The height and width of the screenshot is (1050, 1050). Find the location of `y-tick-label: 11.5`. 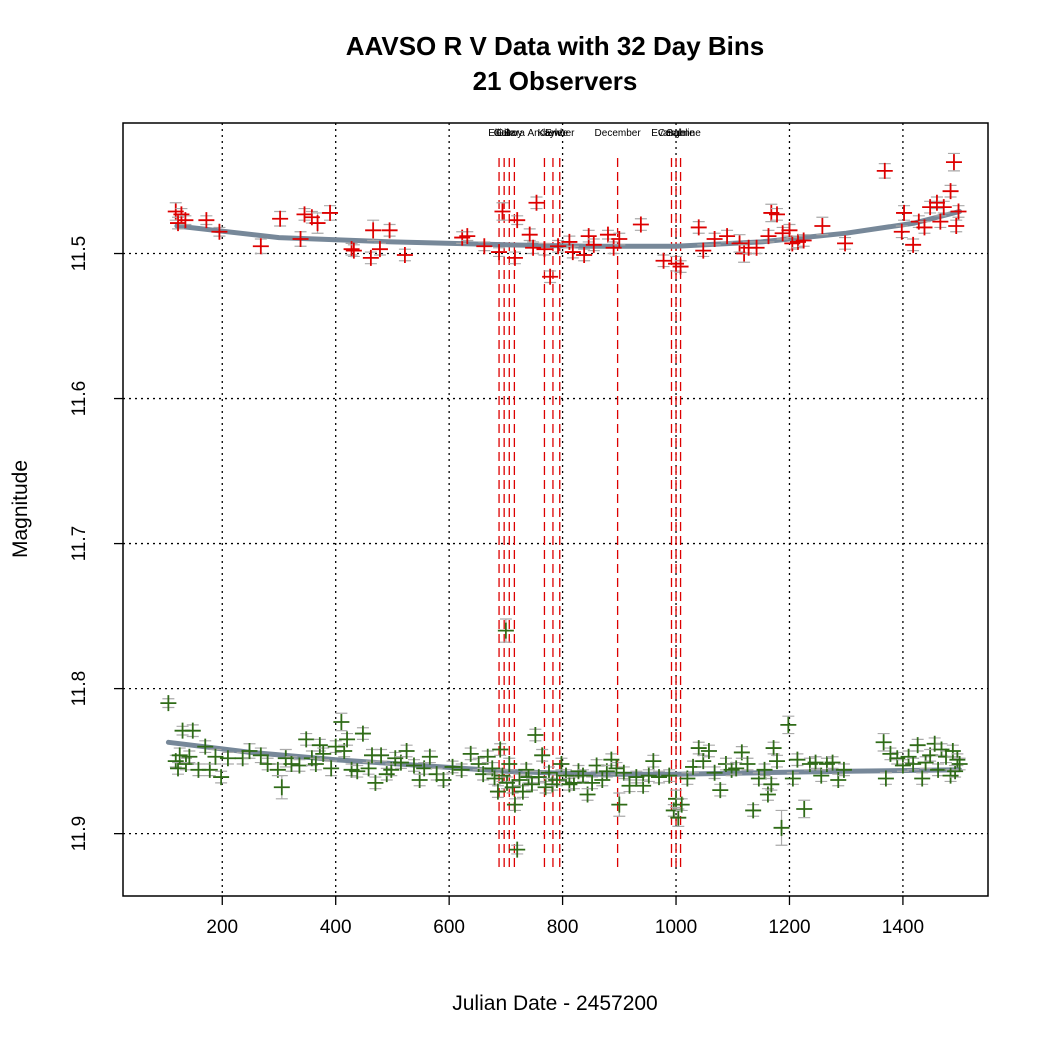

y-tick-label: 11.5 is located at coordinates (79, 254).